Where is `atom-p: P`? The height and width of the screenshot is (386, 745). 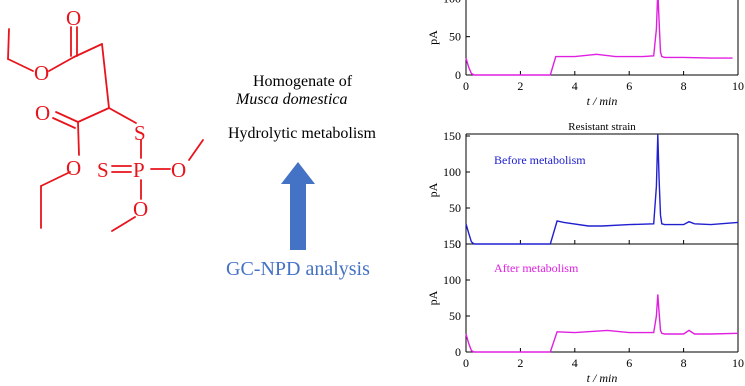 atom-p: P is located at coordinates (139, 170).